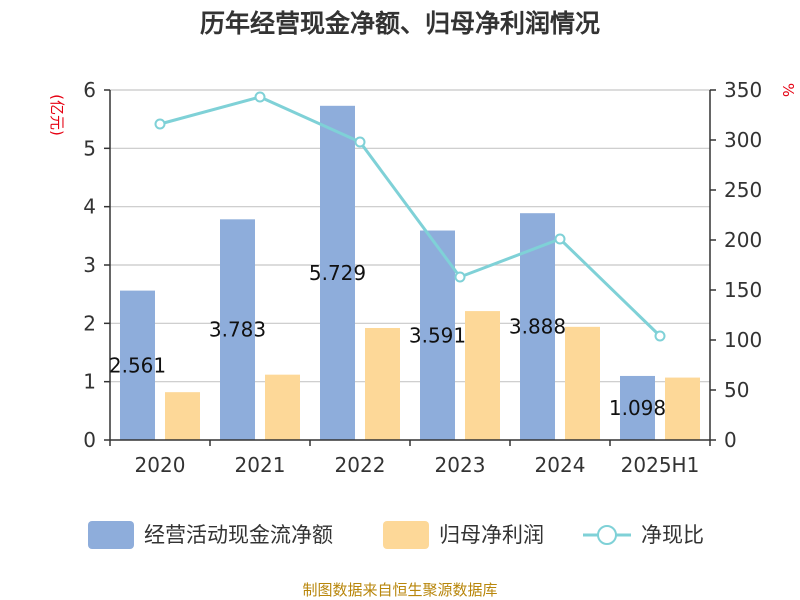  What do you see at coordinates (89, 382) in the screenshot?
I see `y-left-tick-label: 1` at bounding box center [89, 382].